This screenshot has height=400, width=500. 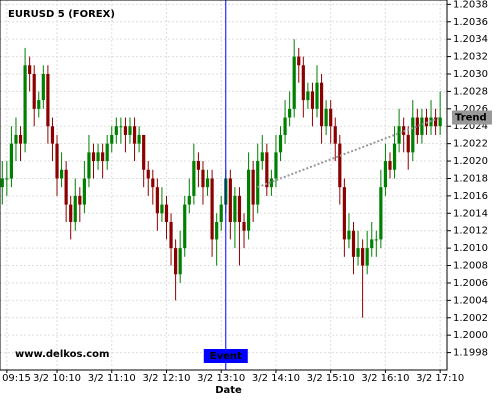 What do you see at coordinates (470, 74) in the screenshot?
I see `y-tick-label: 1.2030` at bounding box center [470, 74].